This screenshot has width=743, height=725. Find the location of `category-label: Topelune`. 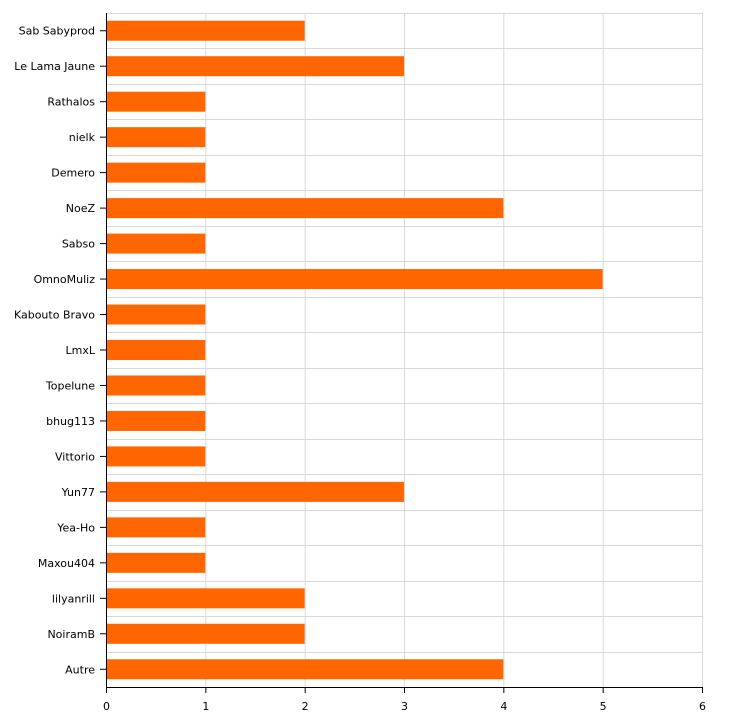

category-label: Topelune is located at coordinates (70, 385).